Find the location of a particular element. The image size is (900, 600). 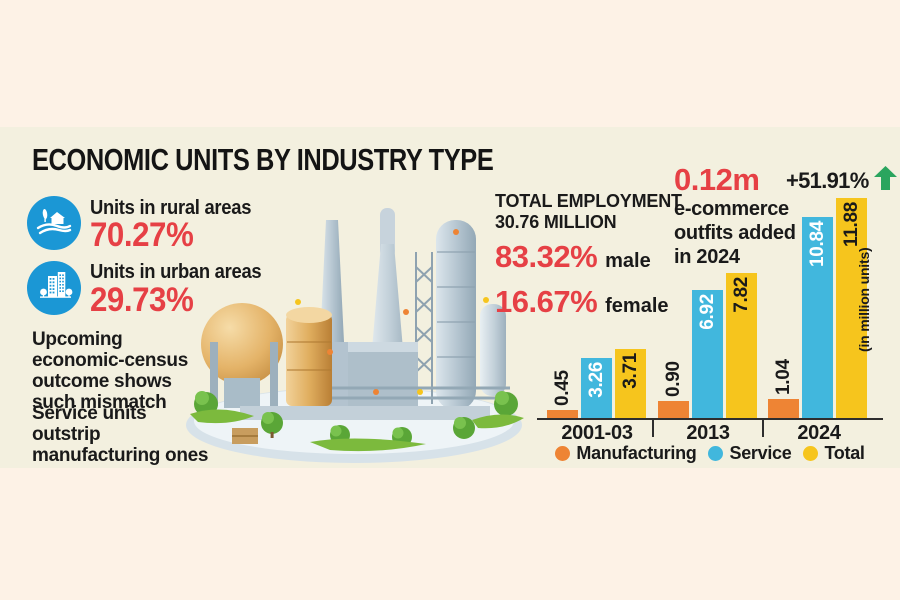

bar-value-label: 0.45 is located at coordinates (562, 388).